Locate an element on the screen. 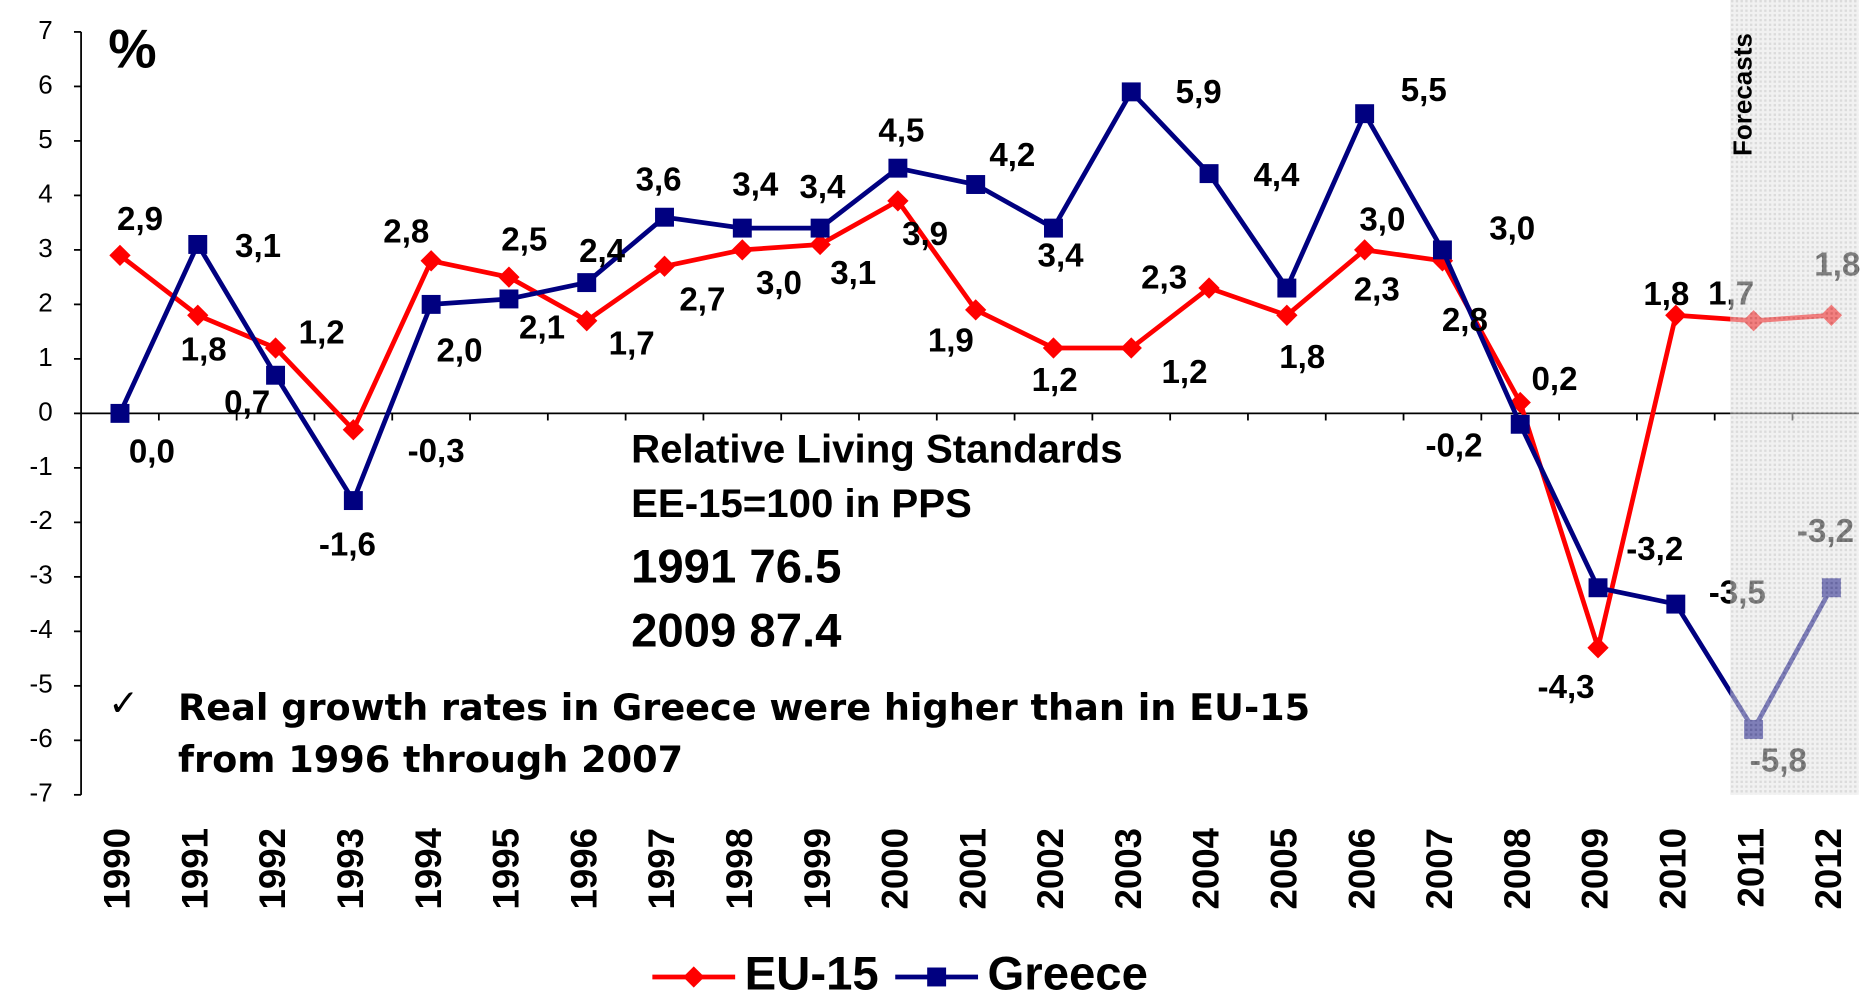 Image resolution: width=1863 pixels, height=1003 pixels. y-tick-label: 7 is located at coordinates (45, 30).